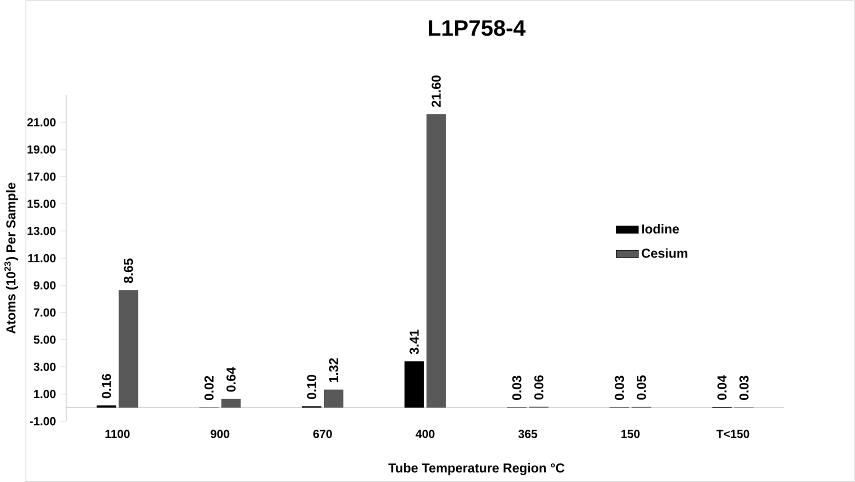 The image size is (855, 482). Describe the element at coordinates (45, 366) in the screenshot. I see `y-tick-label: 3.00` at that location.